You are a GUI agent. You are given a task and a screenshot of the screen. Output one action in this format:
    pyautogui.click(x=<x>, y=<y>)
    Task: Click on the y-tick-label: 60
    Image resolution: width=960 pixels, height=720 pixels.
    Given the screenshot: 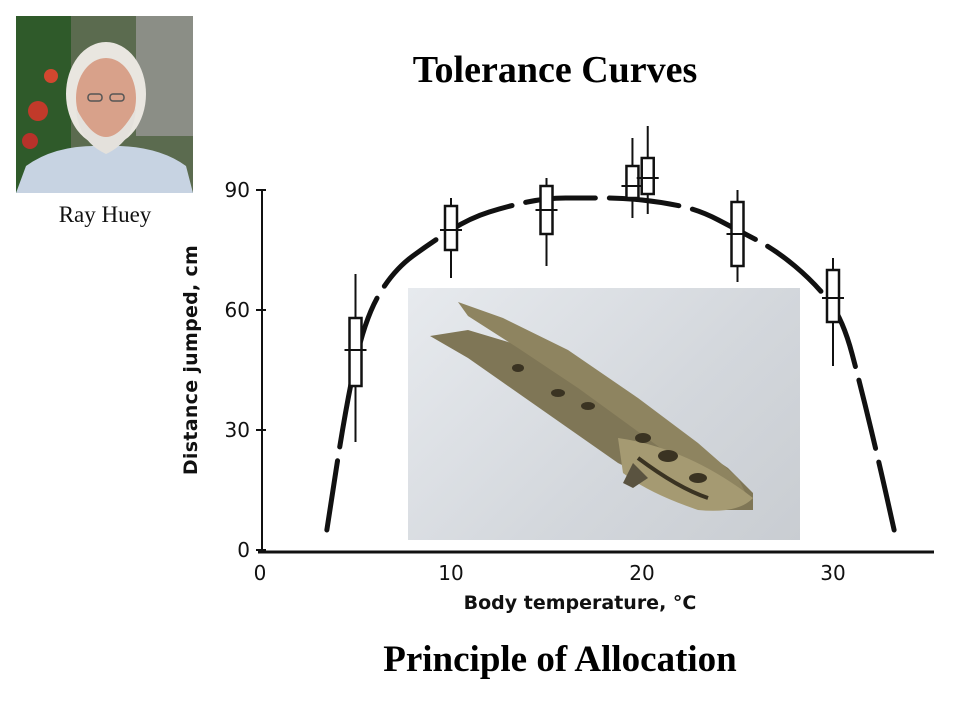 What is the action you would take?
    pyautogui.click(x=237, y=310)
    